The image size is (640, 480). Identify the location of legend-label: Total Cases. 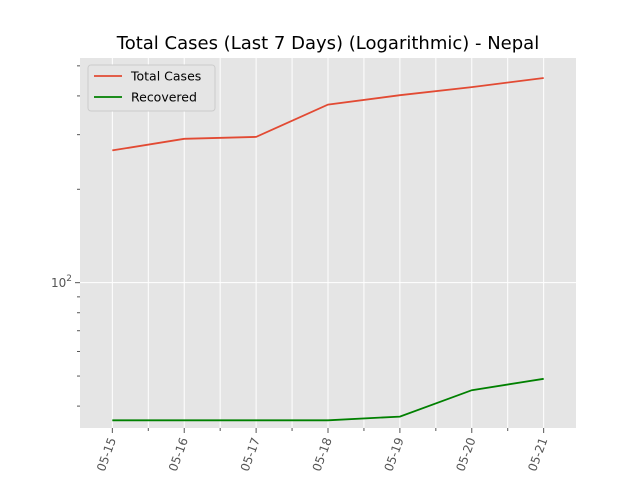
(165, 75).